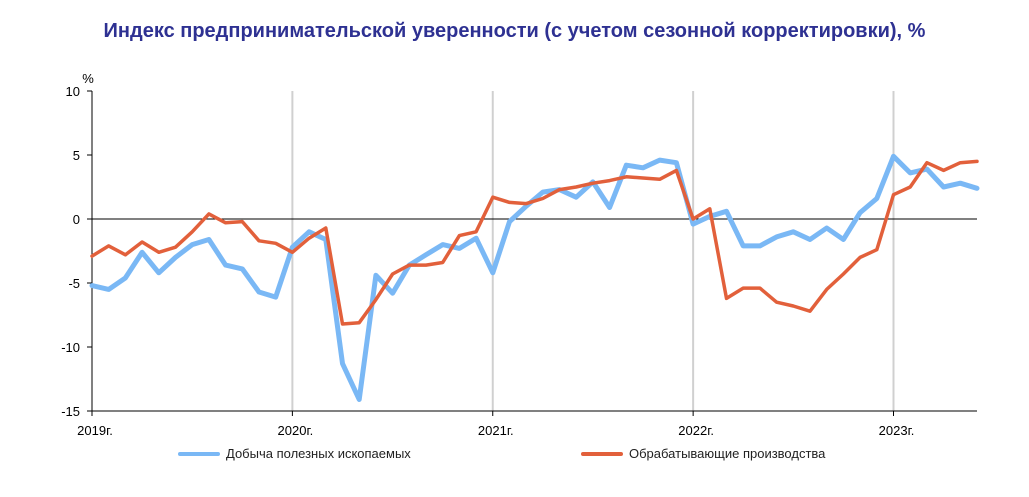 Image resolution: width=1029 pixels, height=497 pixels. What do you see at coordinates (897, 430) in the screenshot?
I see `x-tick-label: 2023г.` at bounding box center [897, 430].